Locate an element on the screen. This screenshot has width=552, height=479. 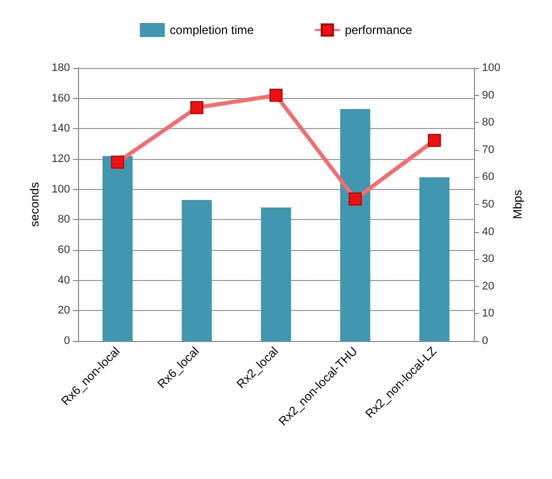
y2-tick-label: 50 is located at coordinates (488, 204).